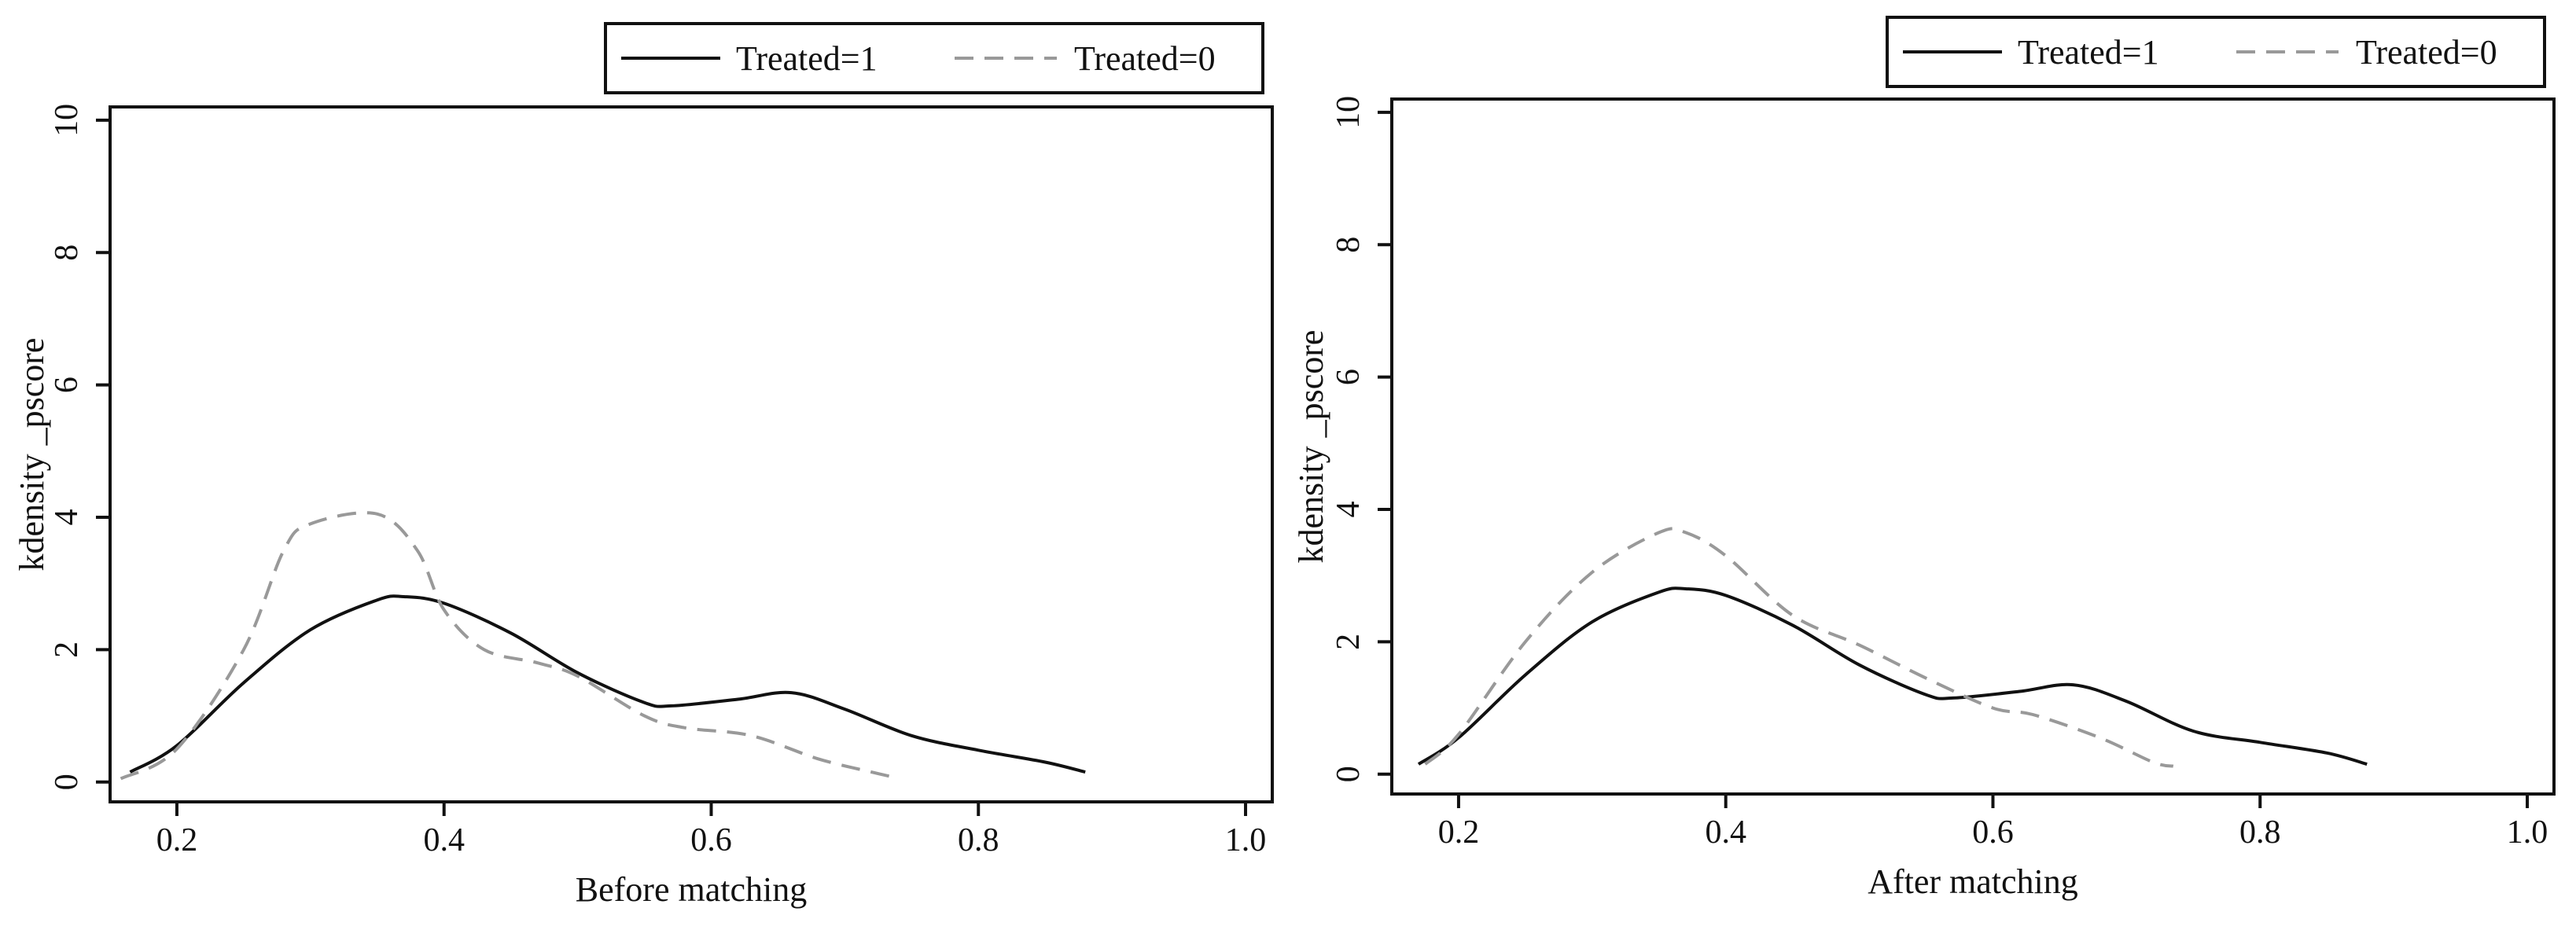  I want to click on legend-frame, so click(2216, 52).